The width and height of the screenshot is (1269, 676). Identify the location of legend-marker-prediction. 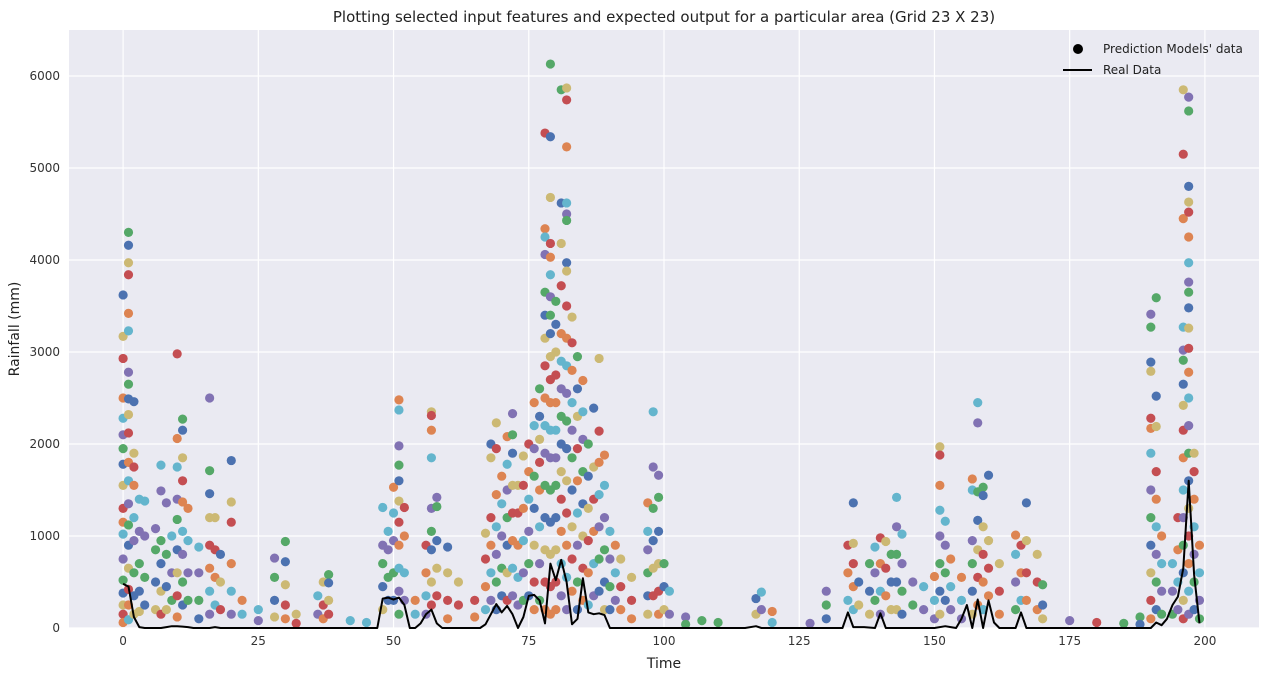
(1078, 49).